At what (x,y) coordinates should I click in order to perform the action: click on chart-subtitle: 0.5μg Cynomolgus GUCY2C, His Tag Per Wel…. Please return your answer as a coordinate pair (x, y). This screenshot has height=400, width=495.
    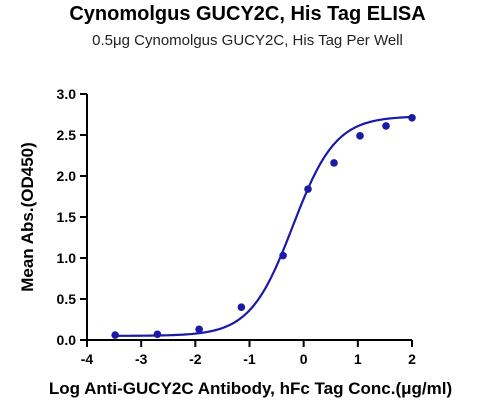
    Looking at the image, I should click on (247, 40).